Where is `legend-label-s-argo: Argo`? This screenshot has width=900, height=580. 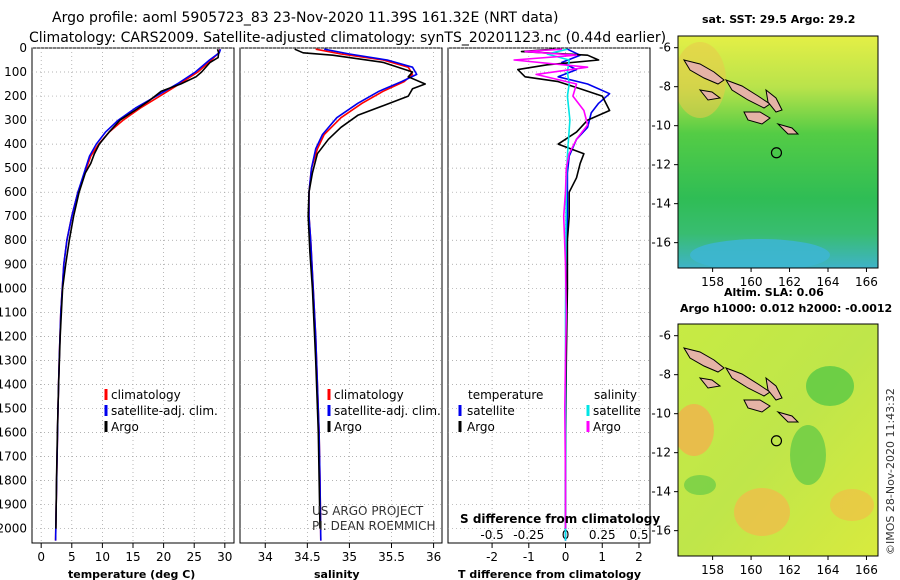
legend-label-s-argo: Argo is located at coordinates (607, 427).